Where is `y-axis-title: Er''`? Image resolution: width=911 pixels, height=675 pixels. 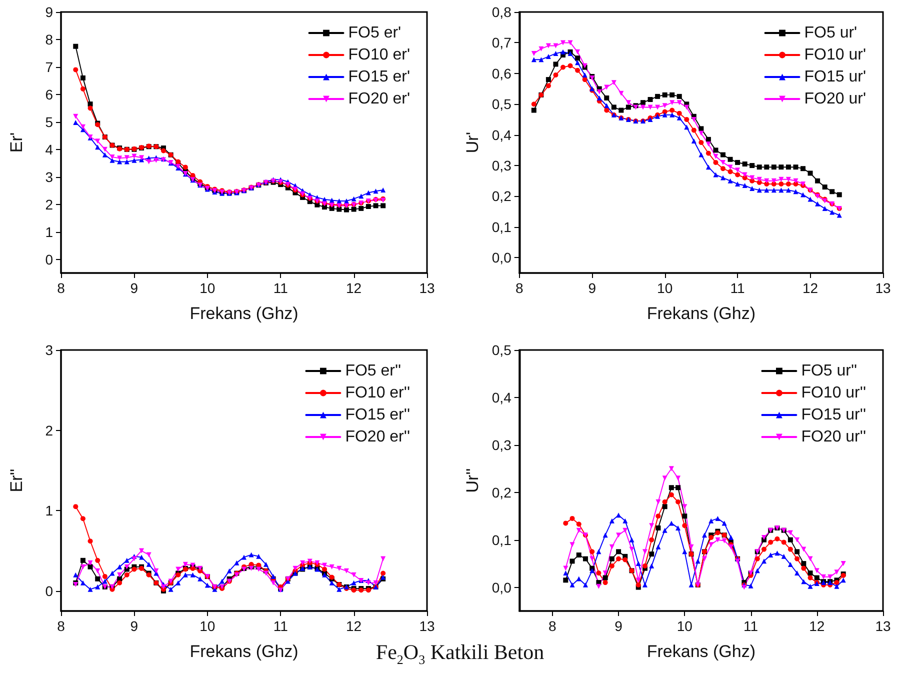 y-axis-title: Er'' is located at coordinates (16, 480).